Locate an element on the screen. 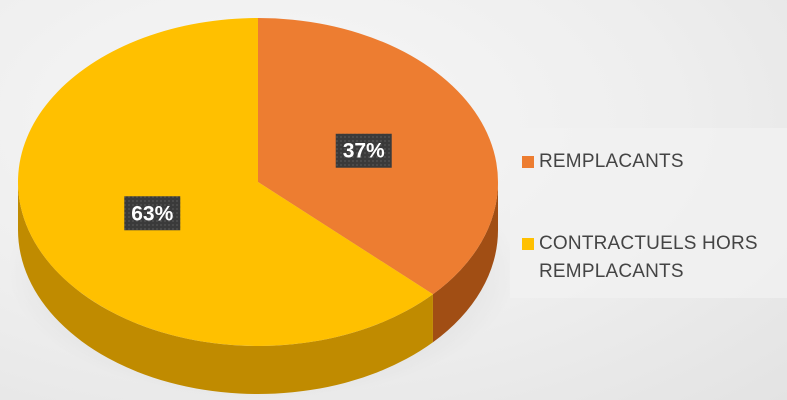  legend-swatch-contractuels is located at coordinates (528, 244).